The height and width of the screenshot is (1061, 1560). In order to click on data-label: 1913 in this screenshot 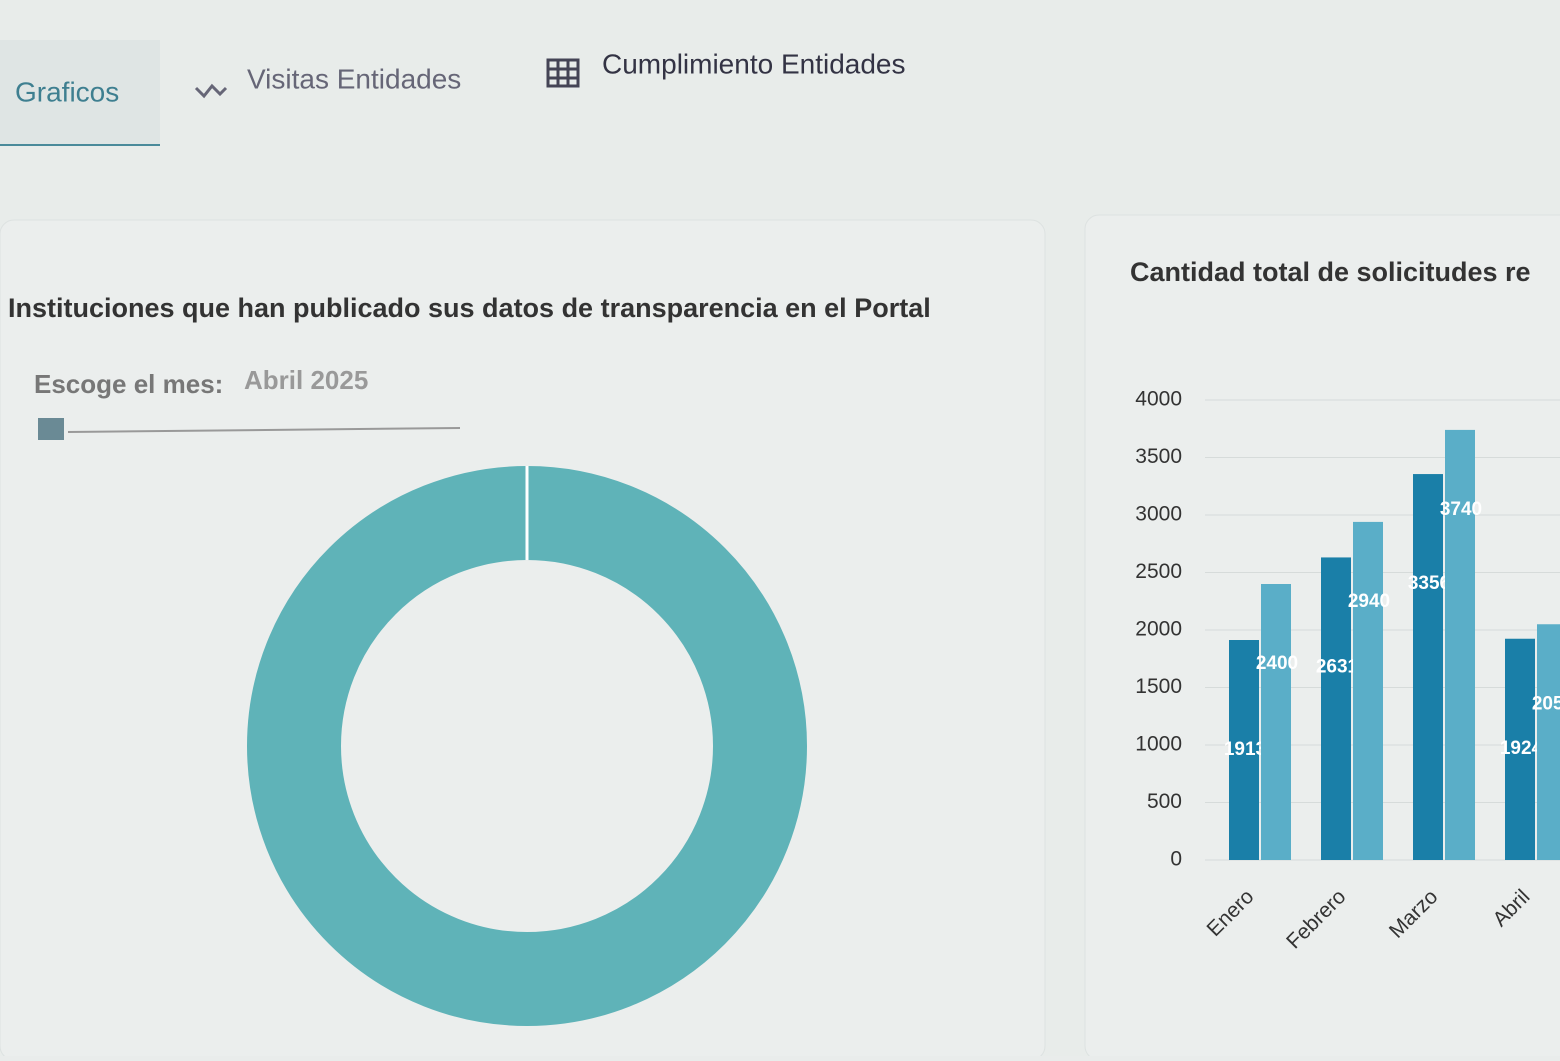, I will do `click(1245, 749)`.